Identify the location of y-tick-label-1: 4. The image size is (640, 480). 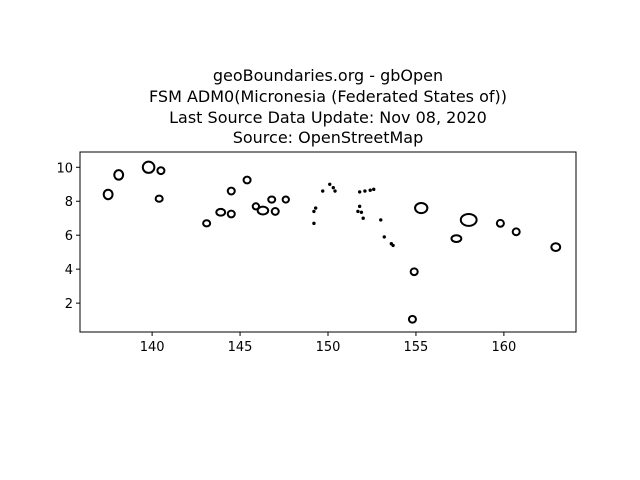
(69, 270).